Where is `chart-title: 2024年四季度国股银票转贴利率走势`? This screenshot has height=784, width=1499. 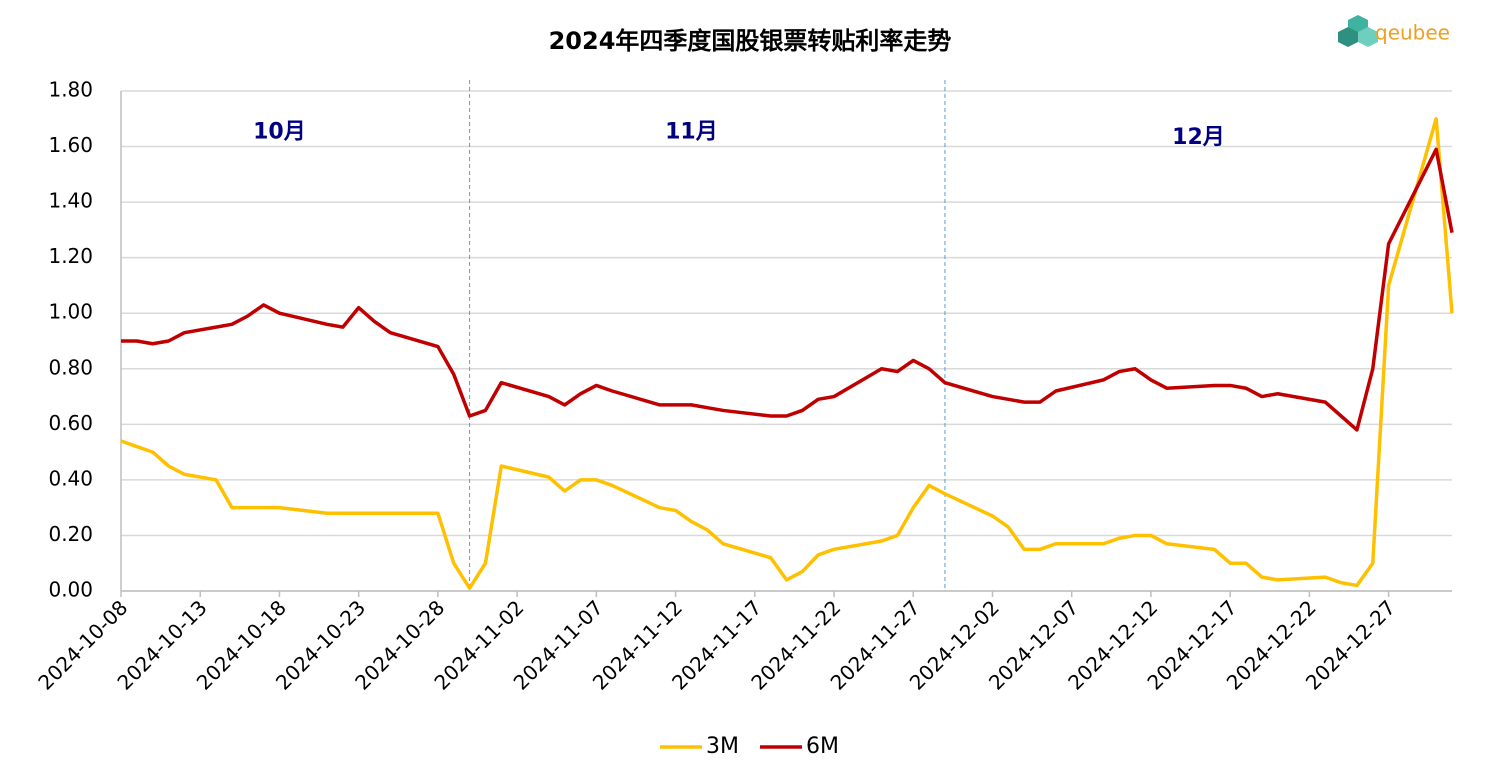
chart-title: 2024年四季度国股银票转贴利率走势 is located at coordinates (750, 41).